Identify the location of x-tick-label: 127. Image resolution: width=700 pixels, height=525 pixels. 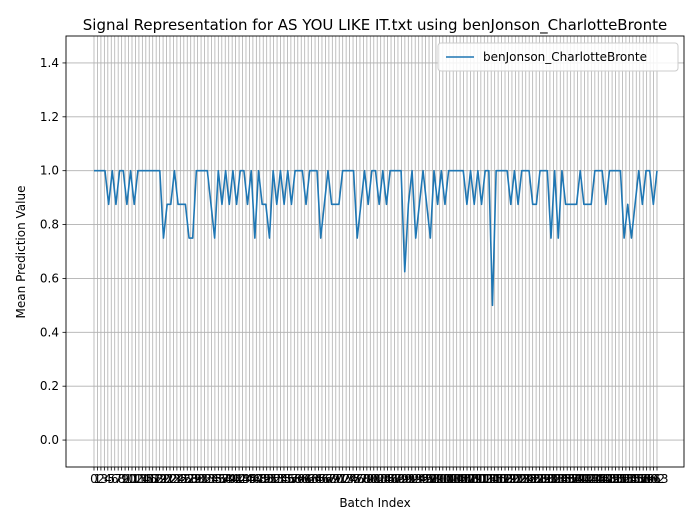
(532, 479).